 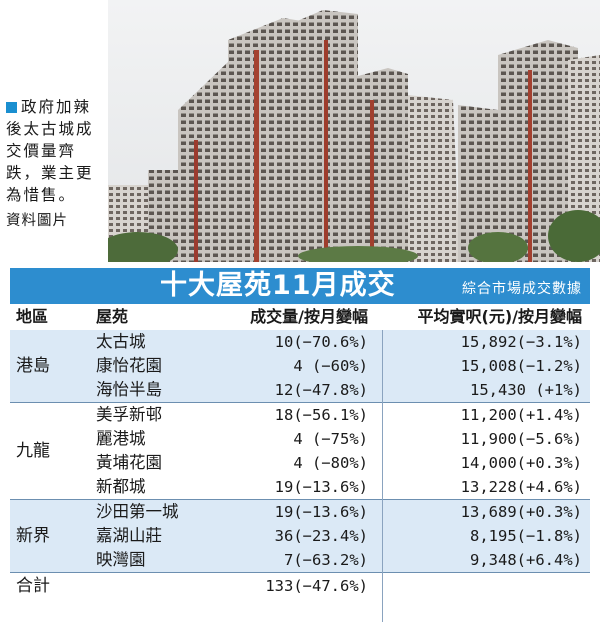 What do you see at coordinates (499, 316) in the screenshot?
I see `header-price: 平均實呎(元)/按月變幅` at bounding box center [499, 316].